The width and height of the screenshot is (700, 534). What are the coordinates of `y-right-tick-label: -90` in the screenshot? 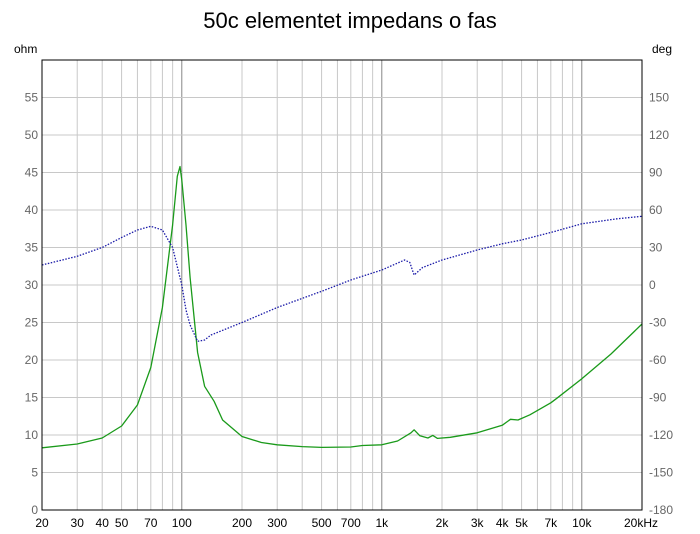 It's located at (658, 398).